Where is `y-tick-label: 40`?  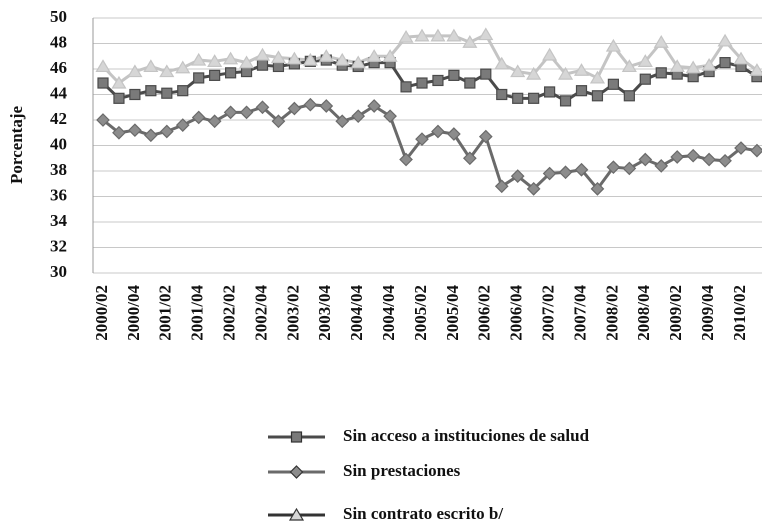
y-tick-label: 40 is located at coordinates (58, 143).